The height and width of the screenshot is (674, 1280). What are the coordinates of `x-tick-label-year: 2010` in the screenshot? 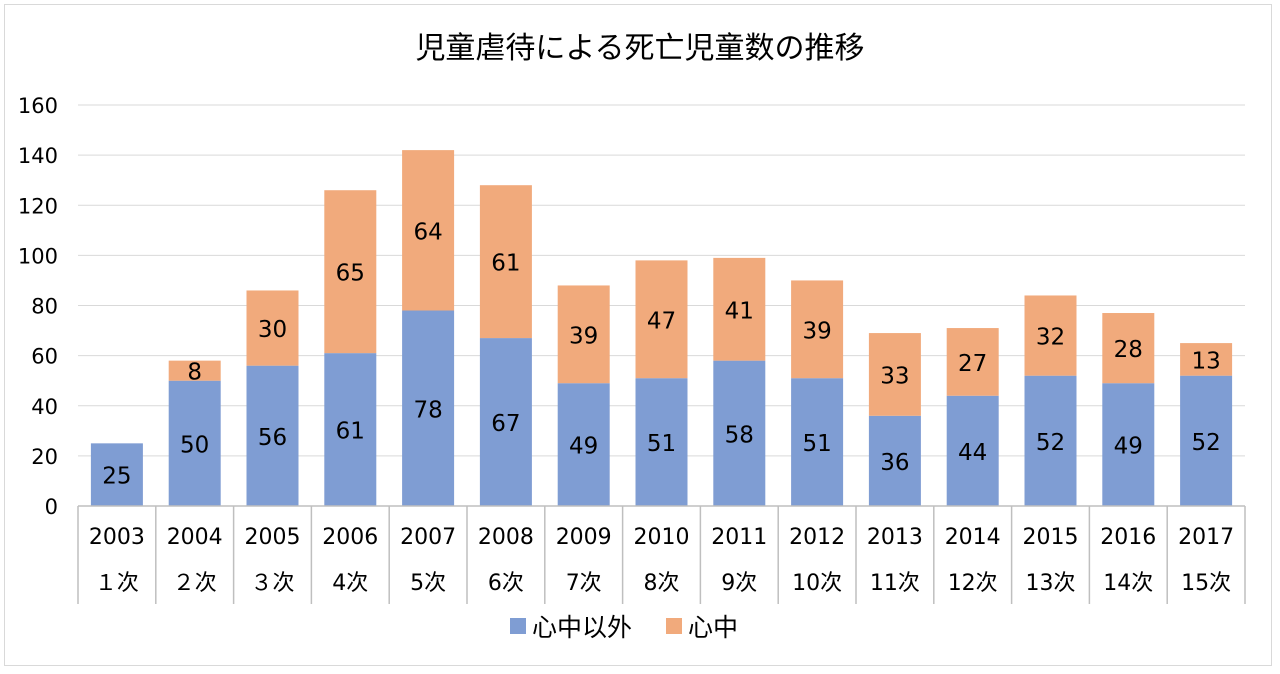 It's located at (662, 537).